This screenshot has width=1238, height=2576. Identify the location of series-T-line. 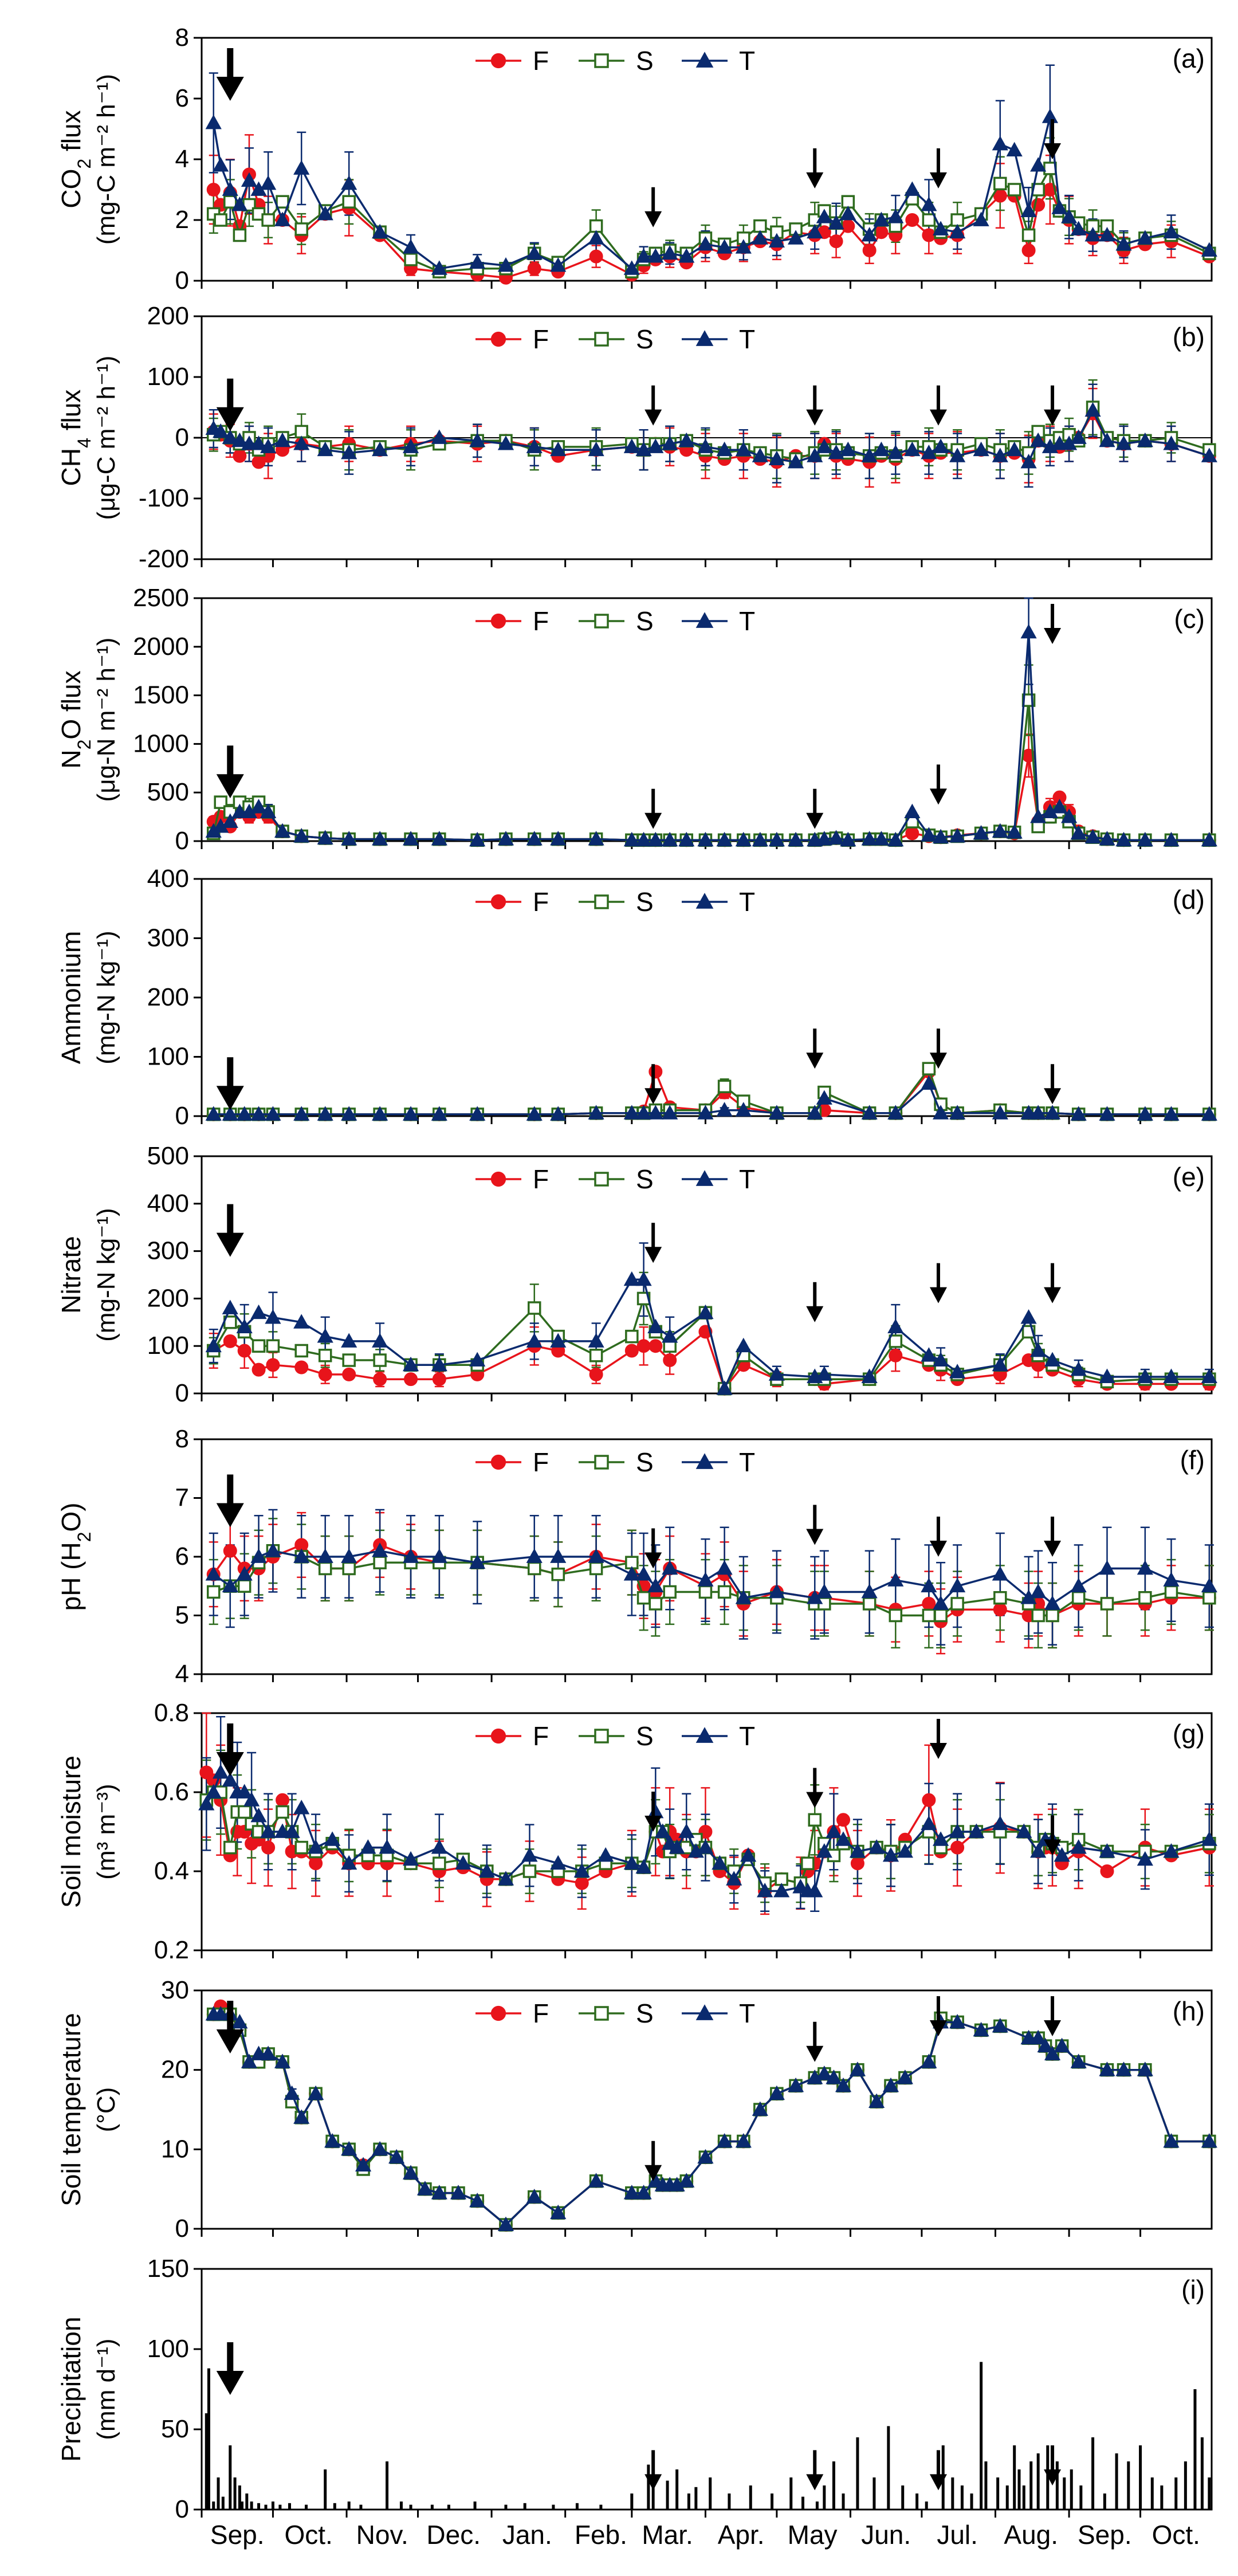
(711, 1576).